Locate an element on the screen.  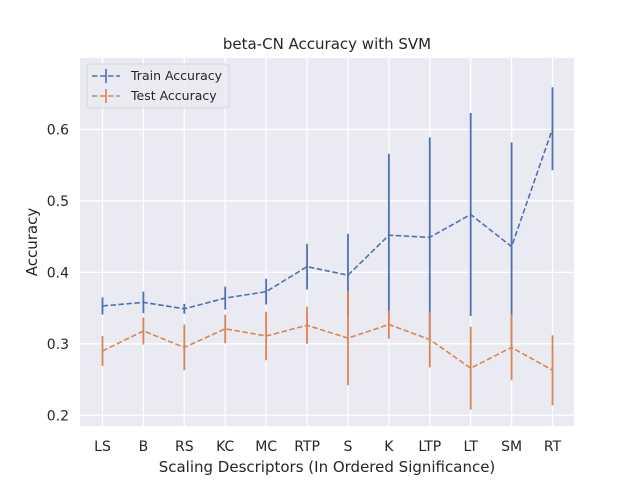
x-tick-label: LS is located at coordinates (102, 447).